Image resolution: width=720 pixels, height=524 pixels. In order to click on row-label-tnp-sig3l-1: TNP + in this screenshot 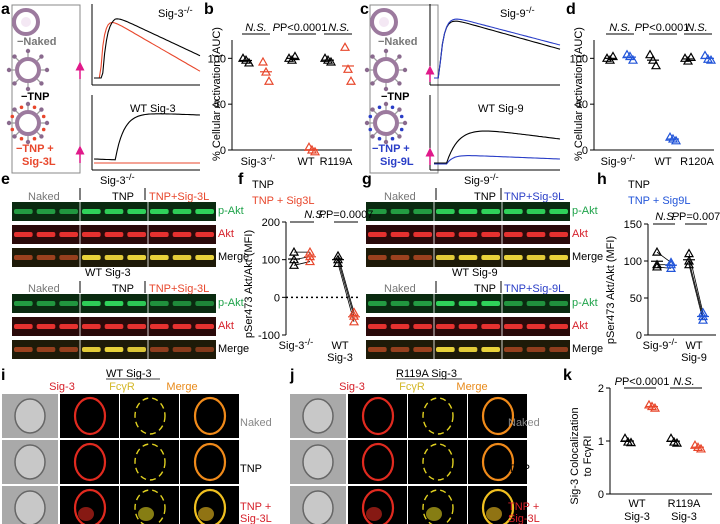, I will do `click(255, 507)`.